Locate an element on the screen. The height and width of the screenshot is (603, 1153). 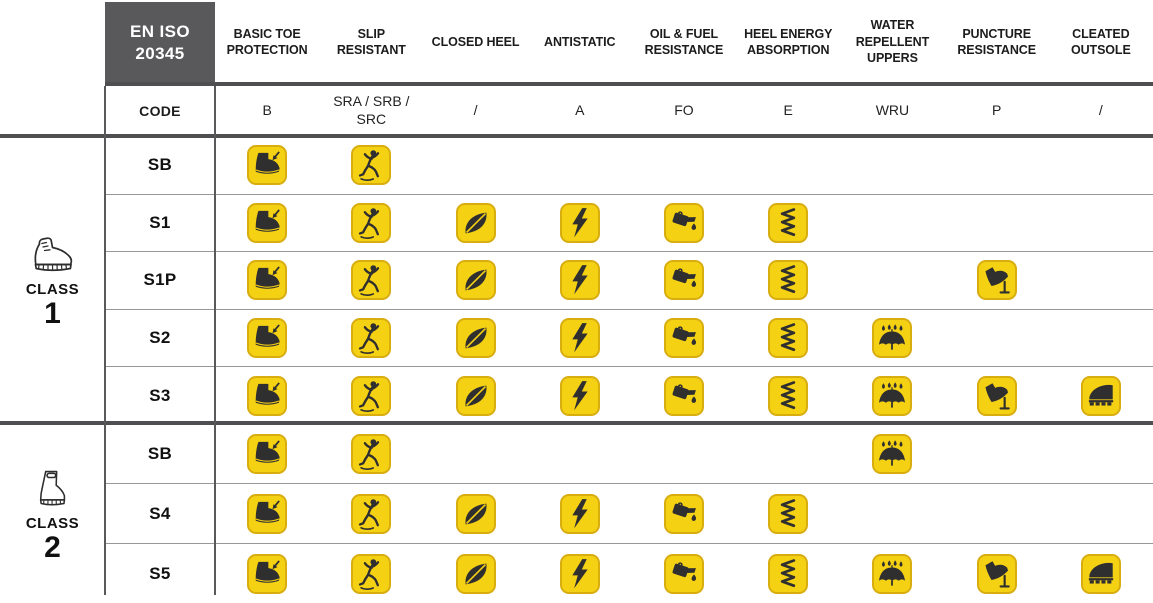
class-label: CLASS is located at coordinates (52, 524).